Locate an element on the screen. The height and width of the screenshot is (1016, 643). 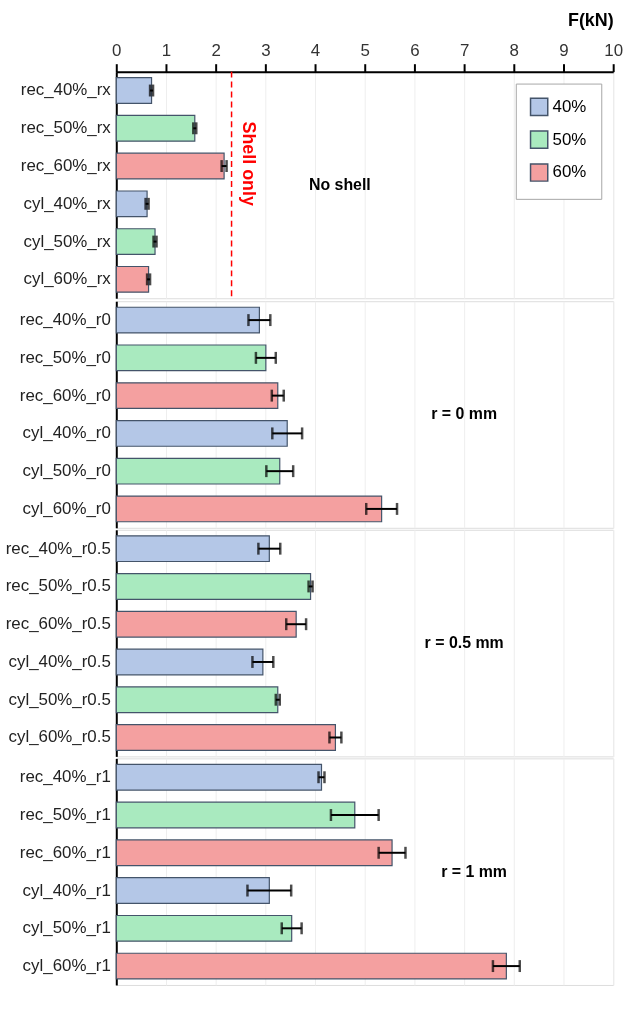
annotation: r = 0 mm is located at coordinates (464, 414).